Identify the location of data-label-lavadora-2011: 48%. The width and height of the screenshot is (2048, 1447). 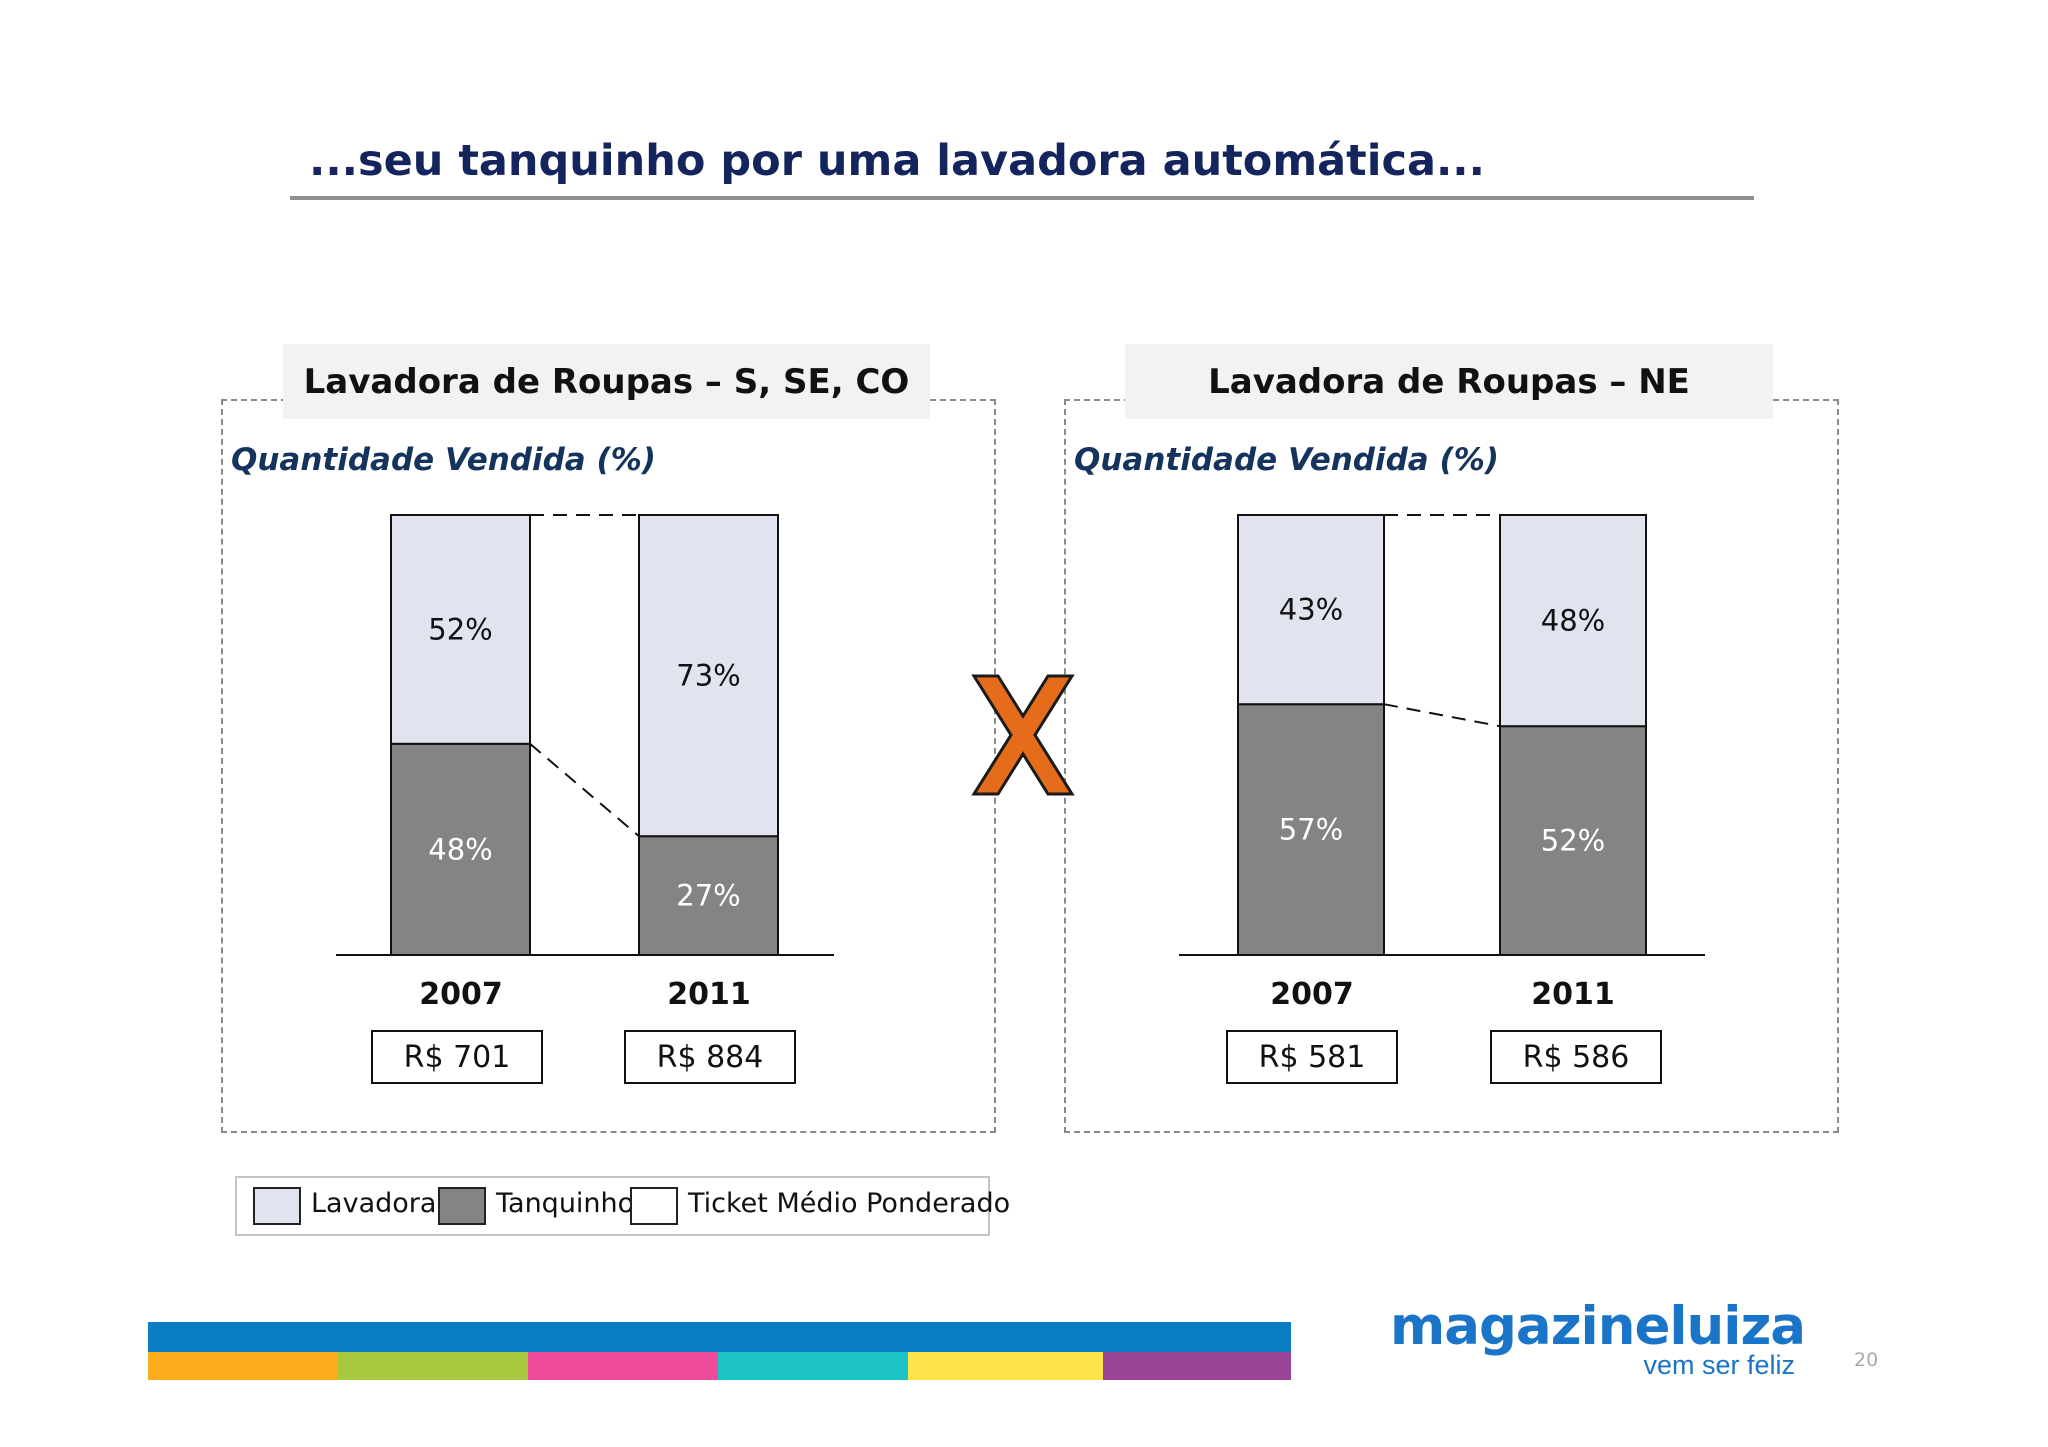
(1573, 621).